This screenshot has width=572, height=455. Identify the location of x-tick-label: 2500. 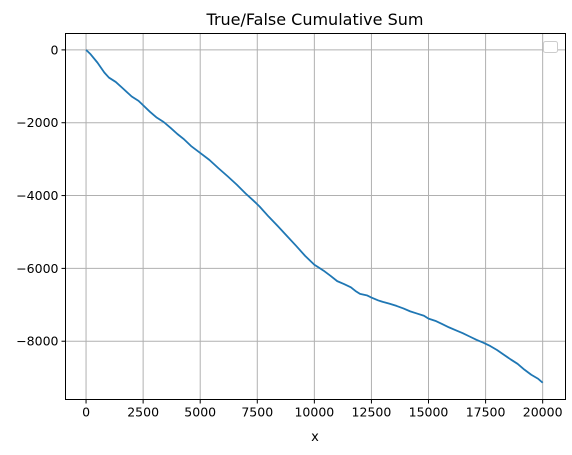
(143, 412).